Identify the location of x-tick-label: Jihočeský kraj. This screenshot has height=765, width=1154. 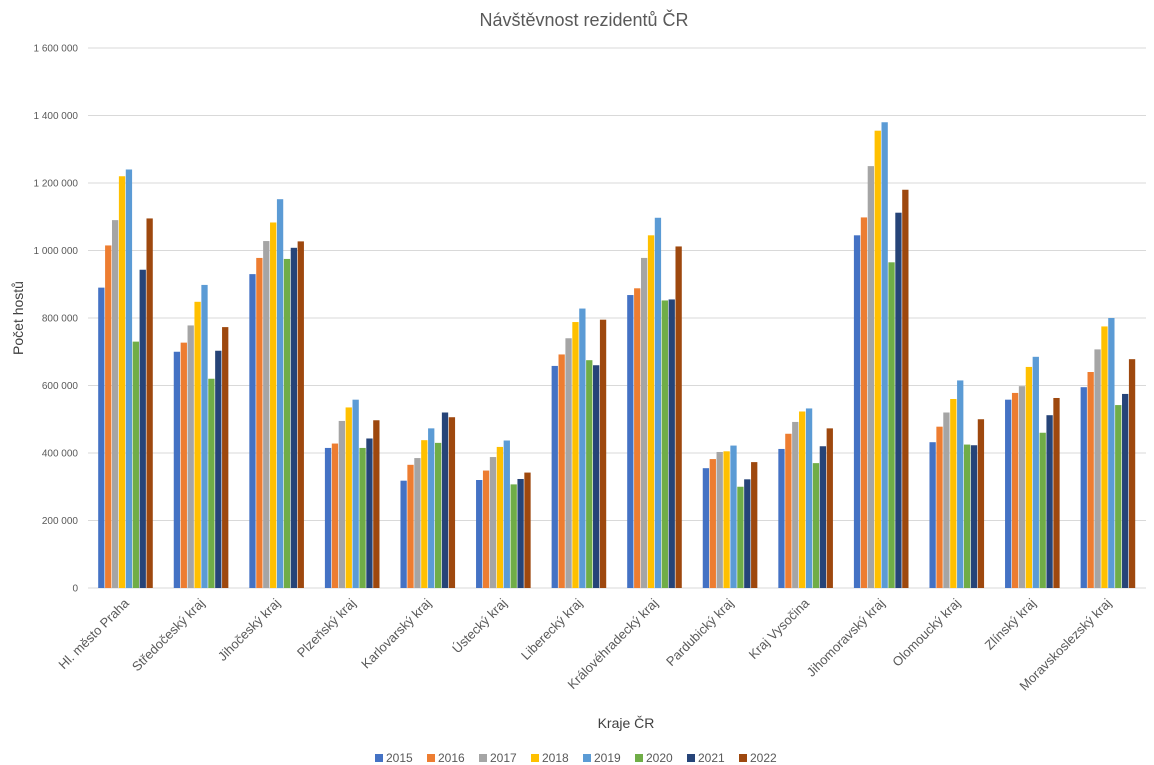
(249, 629).